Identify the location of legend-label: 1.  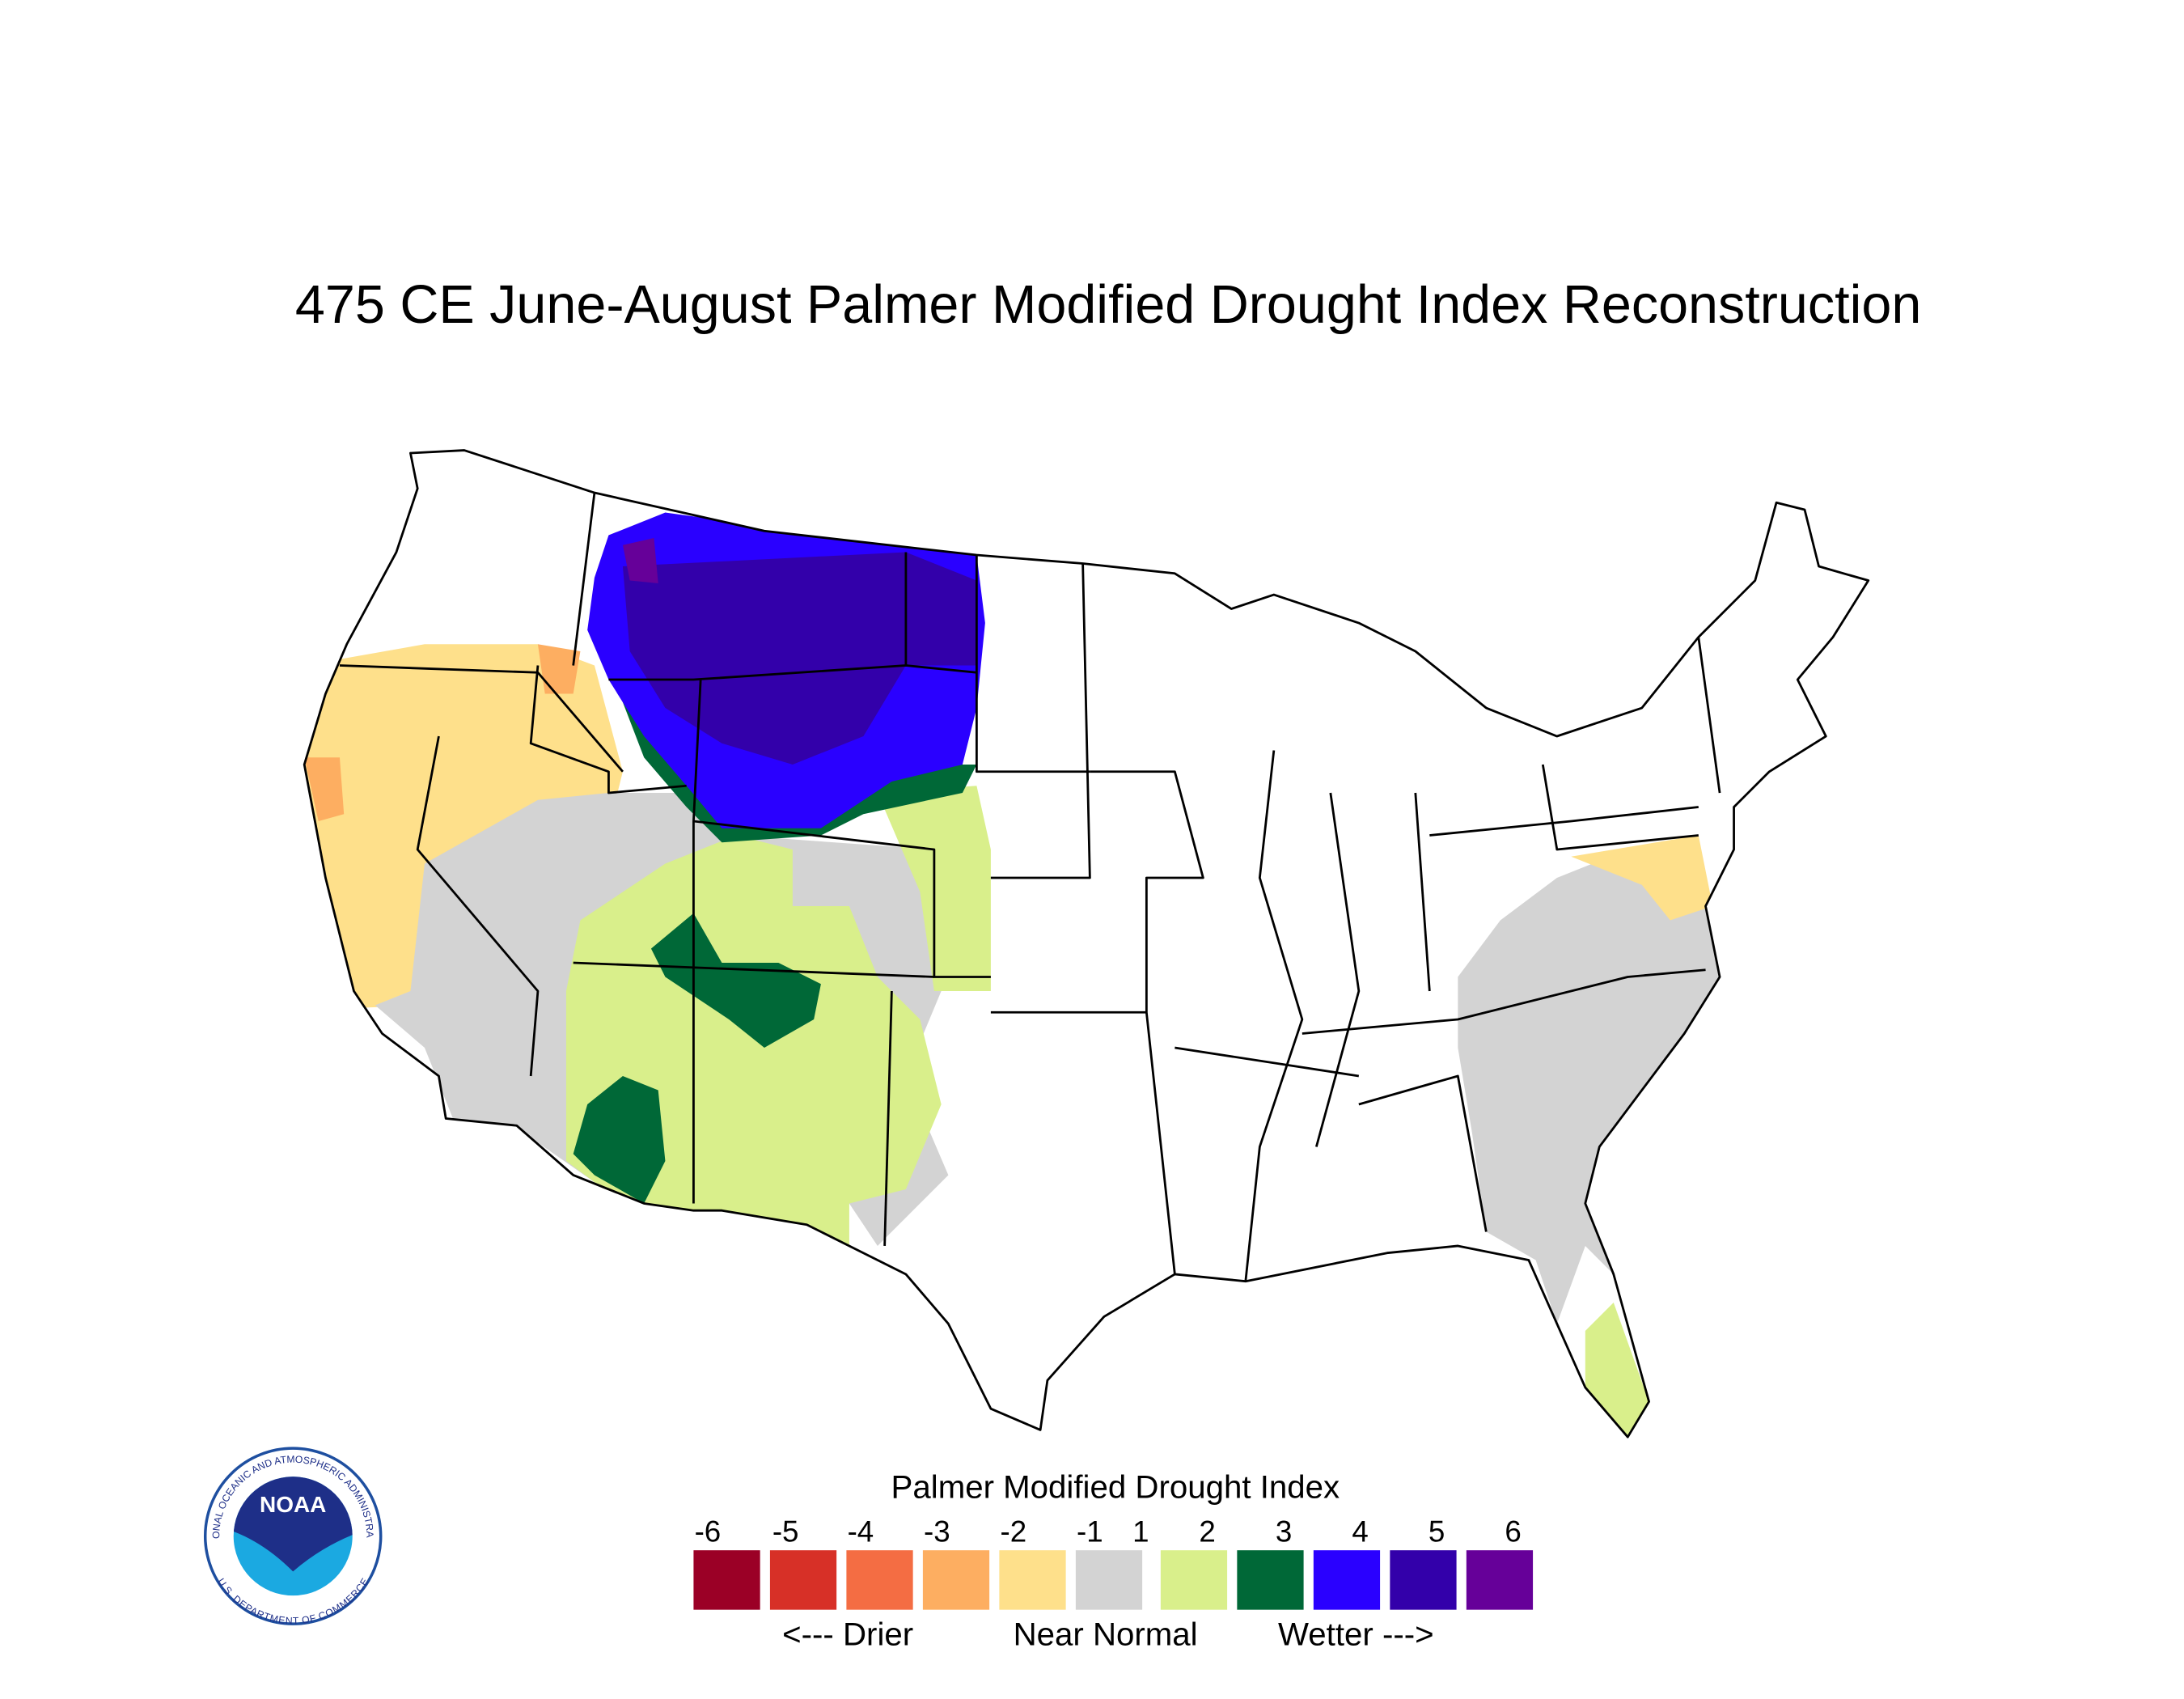
(1140, 1532).